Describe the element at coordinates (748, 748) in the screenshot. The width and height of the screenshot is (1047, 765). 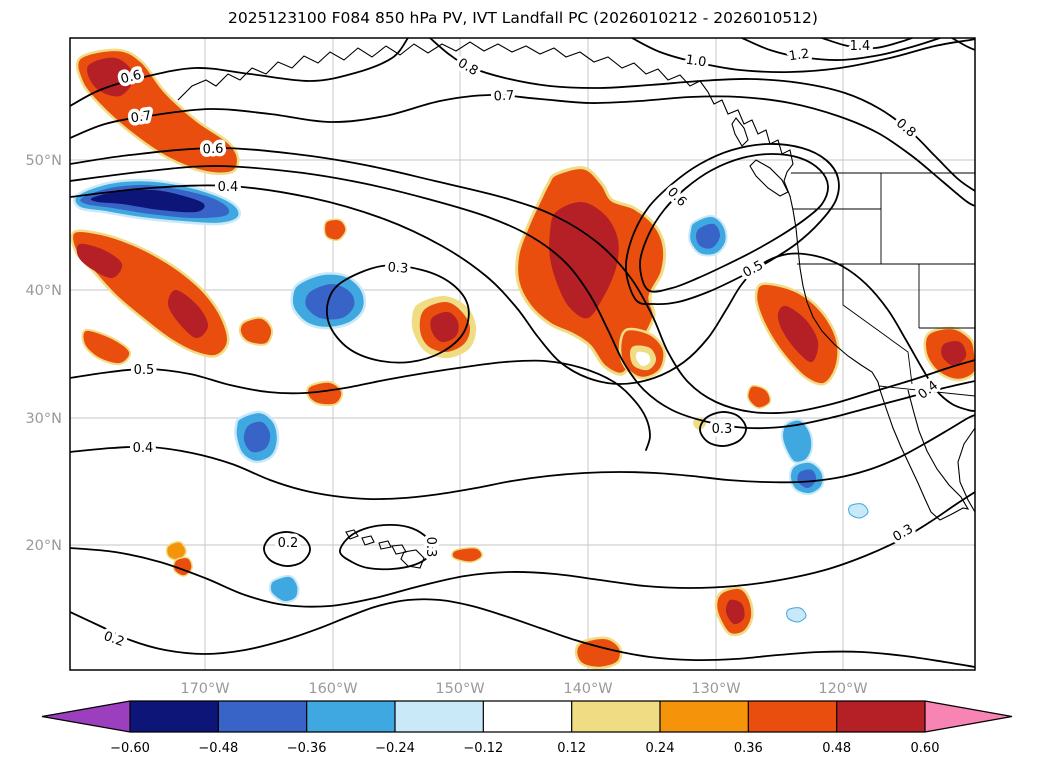
I see `colorbar-tick-label: 0.36` at that location.